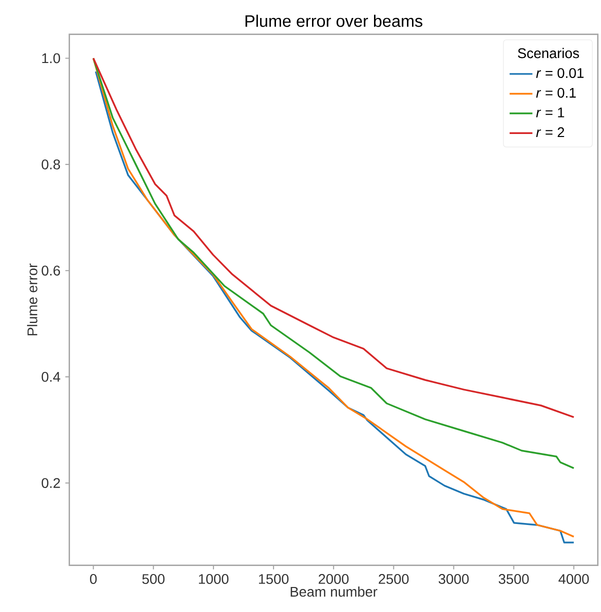  Describe the element at coordinates (556, 93) in the screenshot. I see `legend-label: r = 0.1` at that location.